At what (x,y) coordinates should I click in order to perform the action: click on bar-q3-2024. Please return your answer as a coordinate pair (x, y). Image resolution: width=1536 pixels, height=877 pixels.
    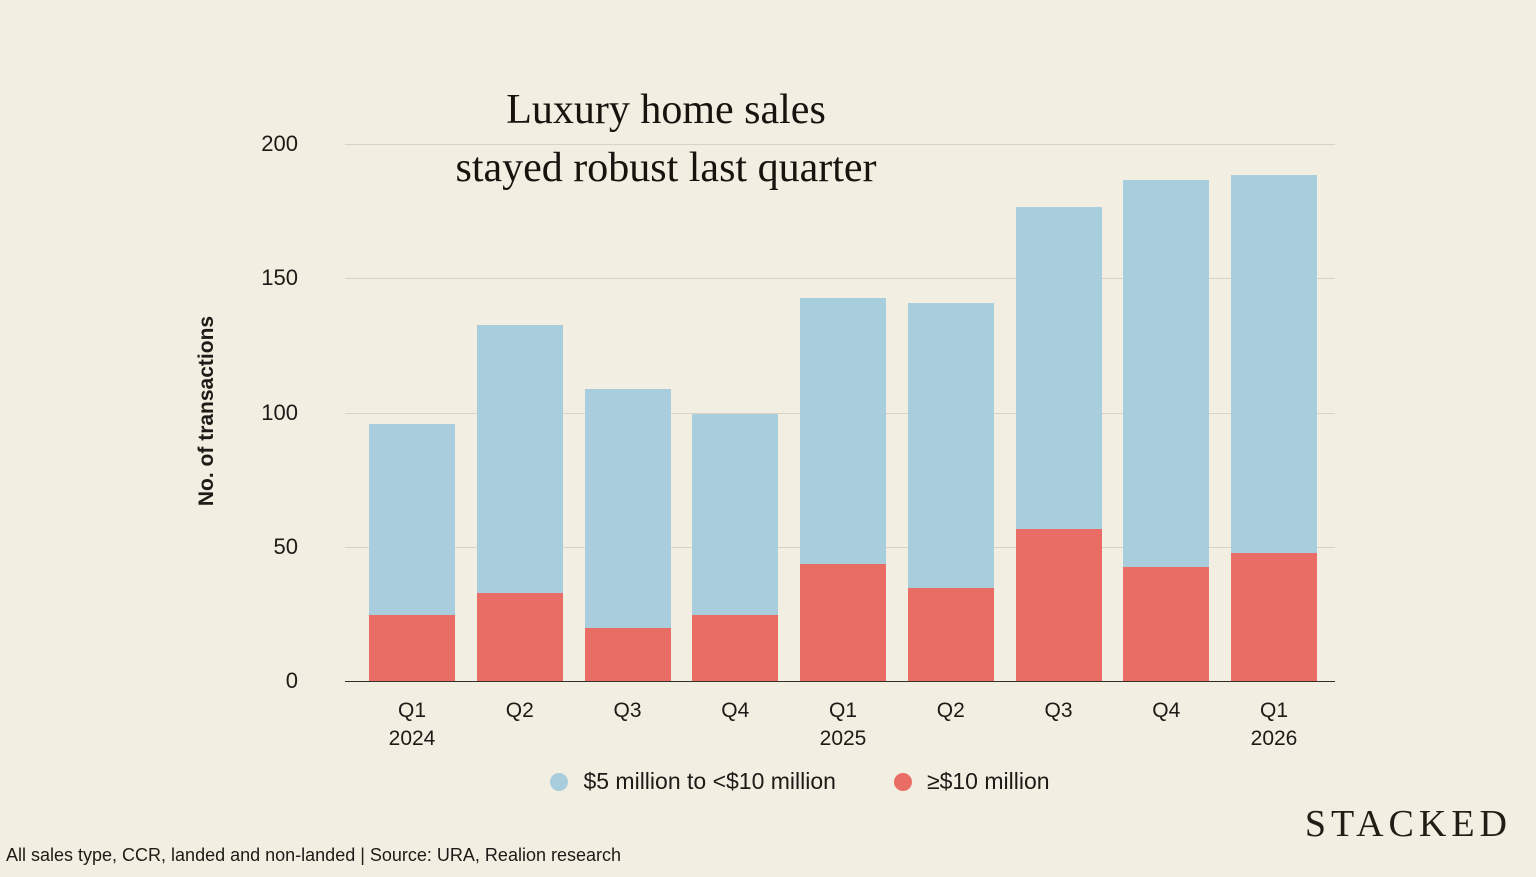
    Looking at the image, I should click on (627, 413).